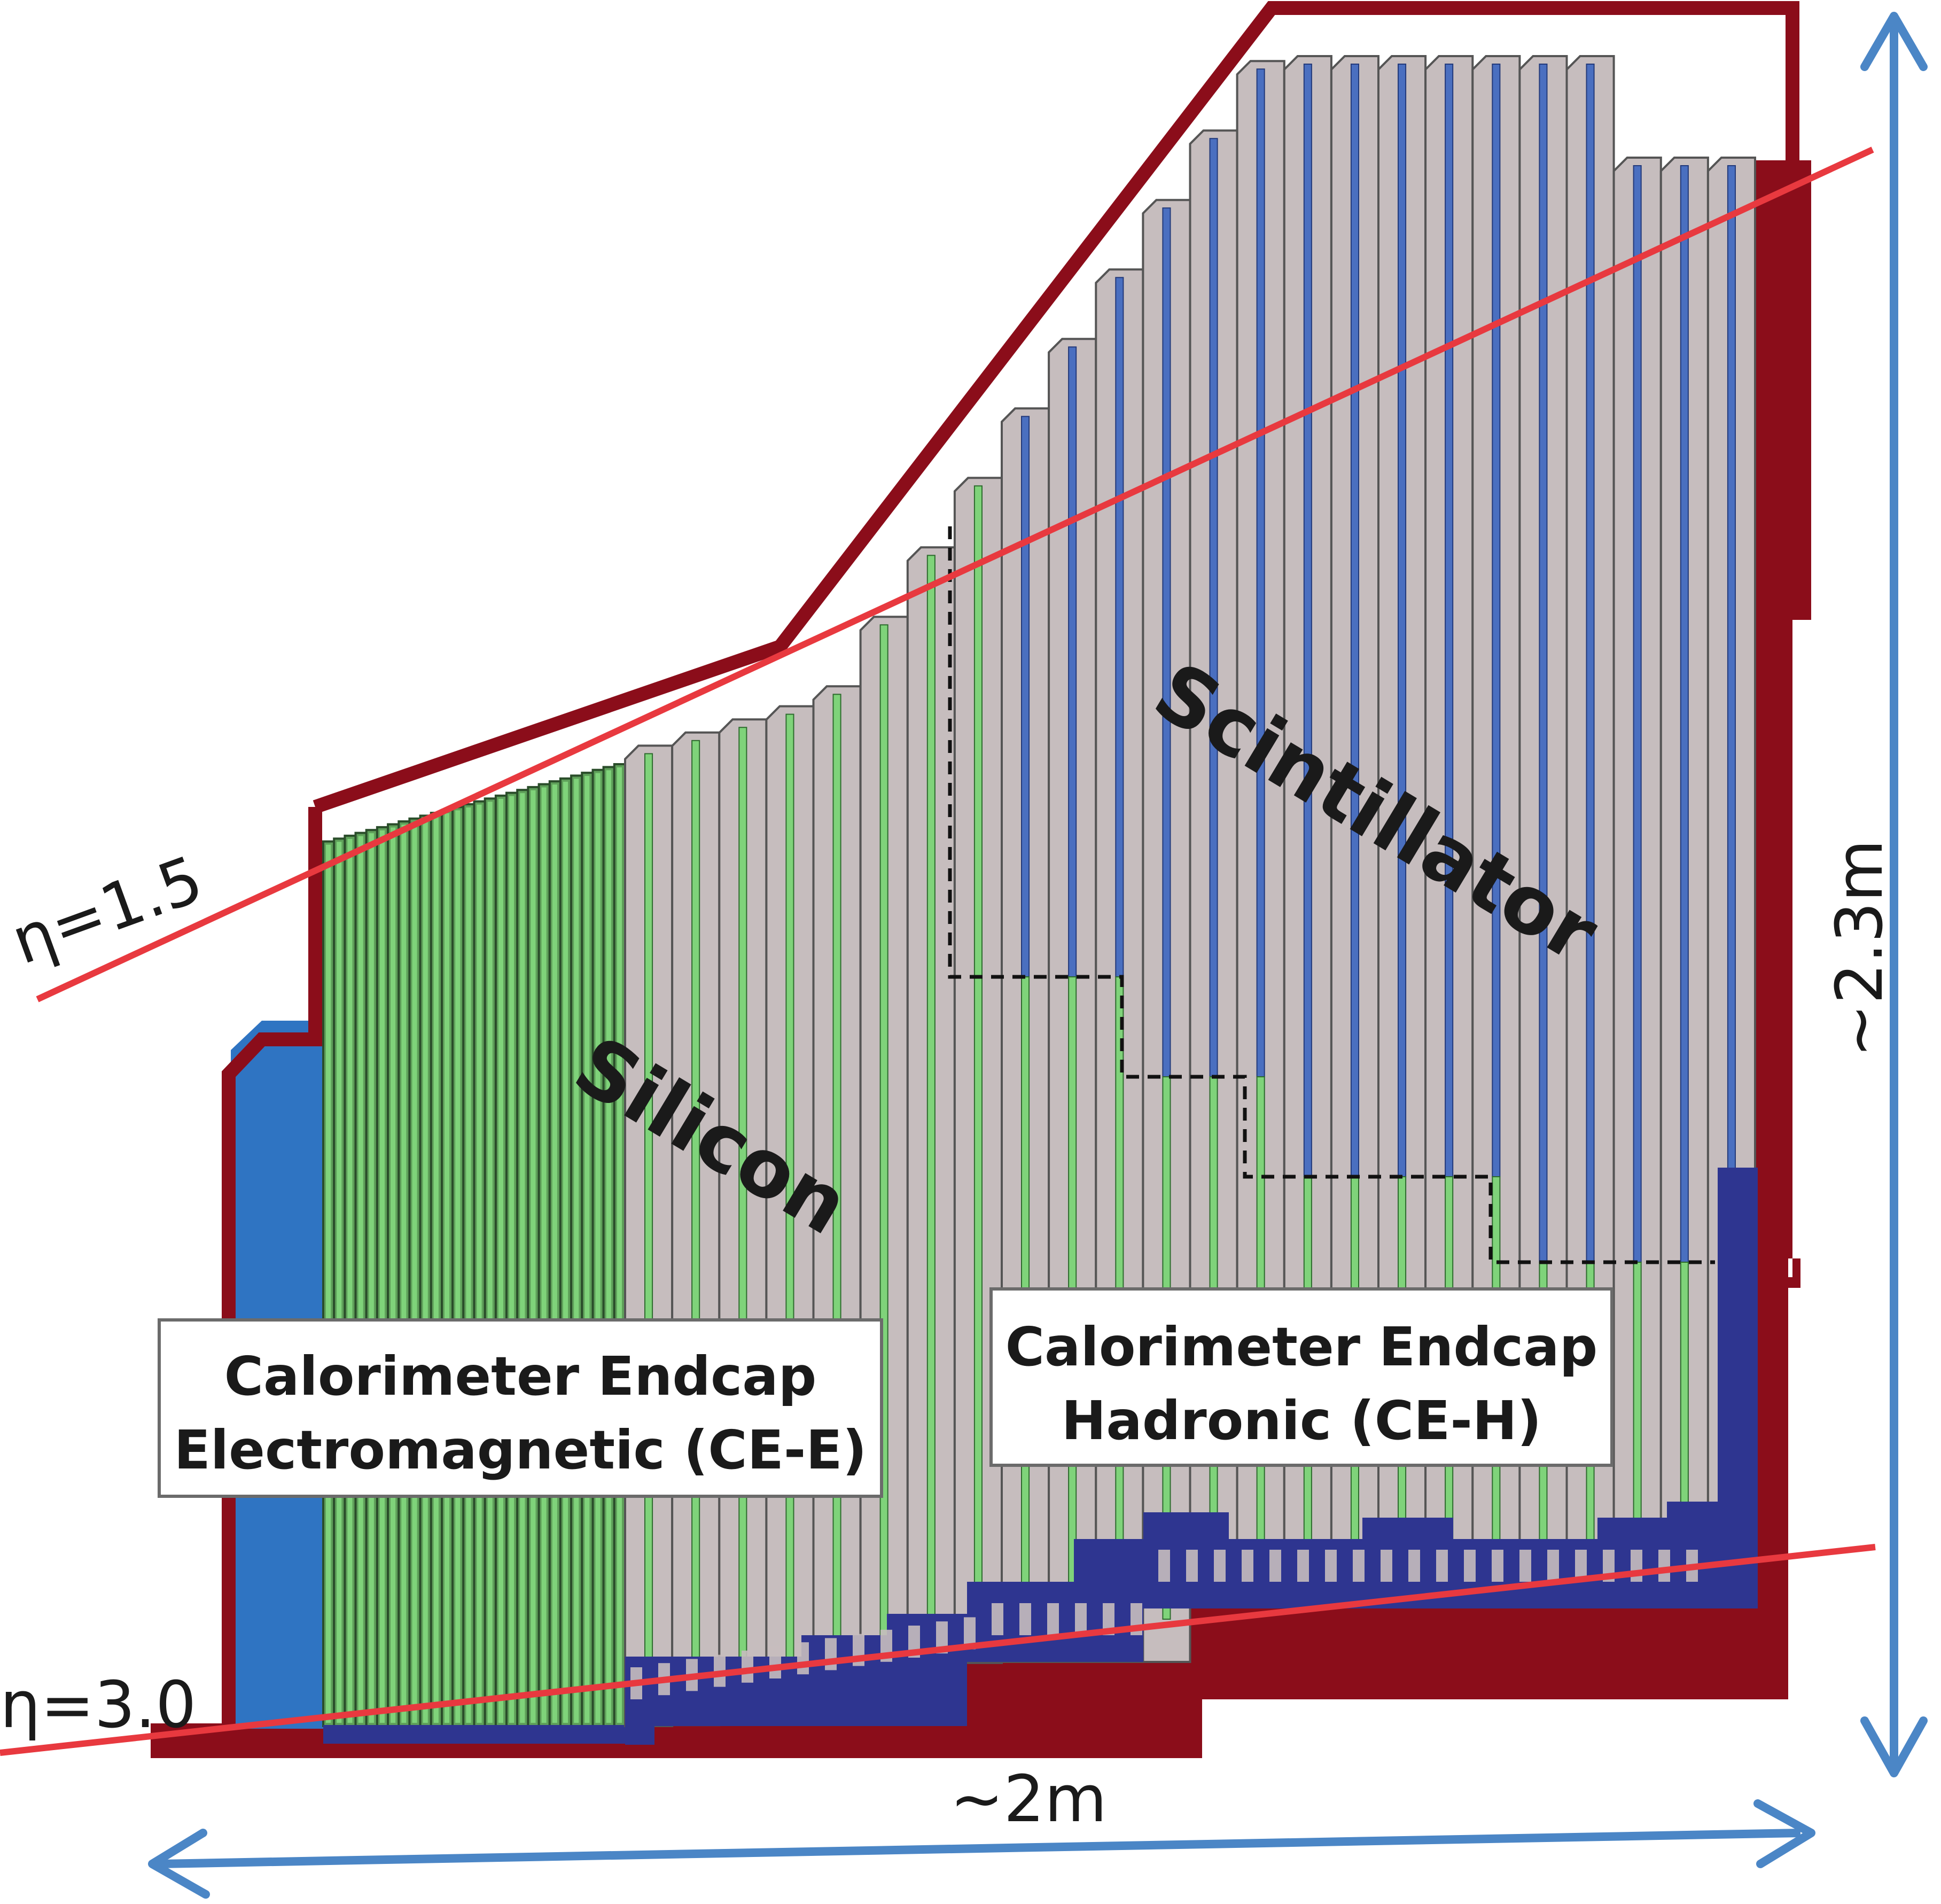  I want to click on eta-3-0-line, so click(938, 1650).